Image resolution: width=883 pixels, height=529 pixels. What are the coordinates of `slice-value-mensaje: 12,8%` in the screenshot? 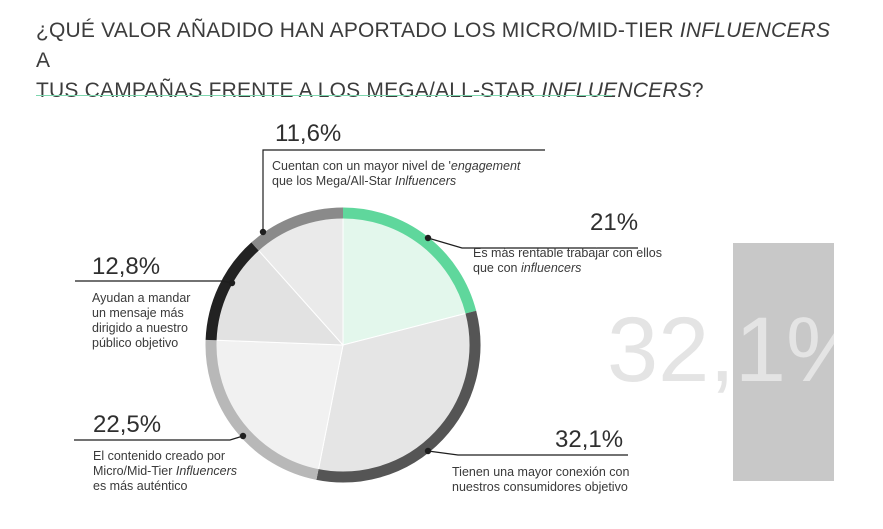 It's located at (126, 266).